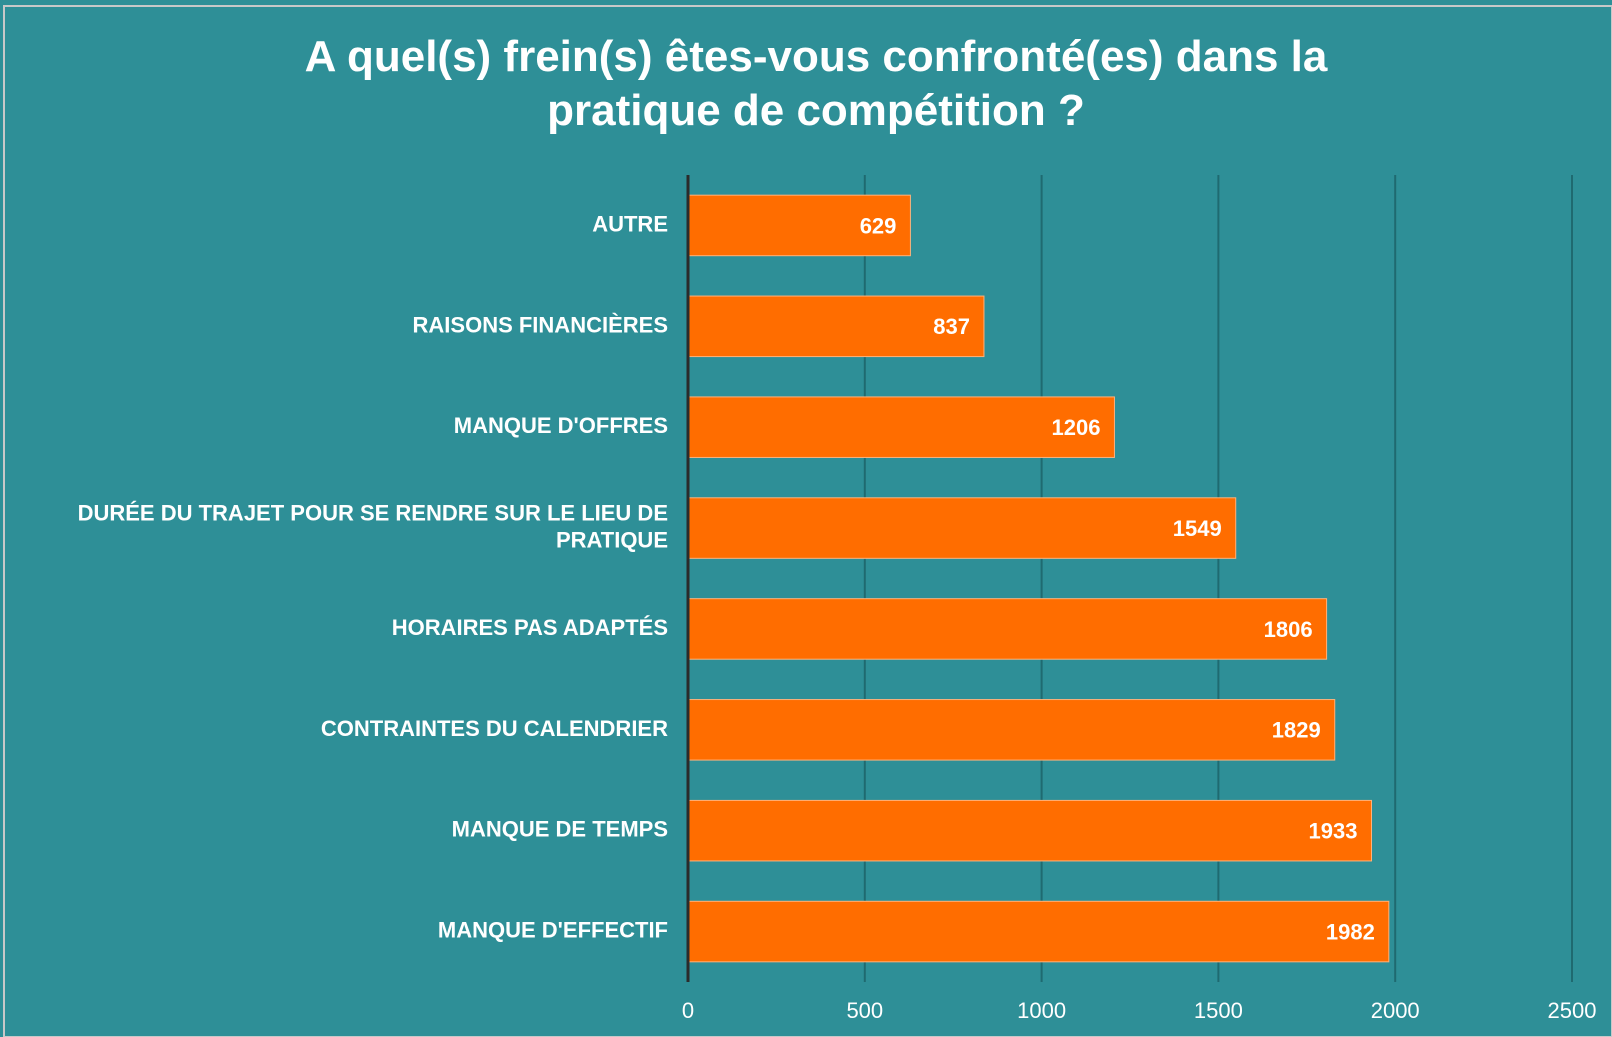 The width and height of the screenshot is (1612, 1037). Describe the element at coordinates (1218, 1010) in the screenshot. I see `x-tick-label: 1500` at that location.